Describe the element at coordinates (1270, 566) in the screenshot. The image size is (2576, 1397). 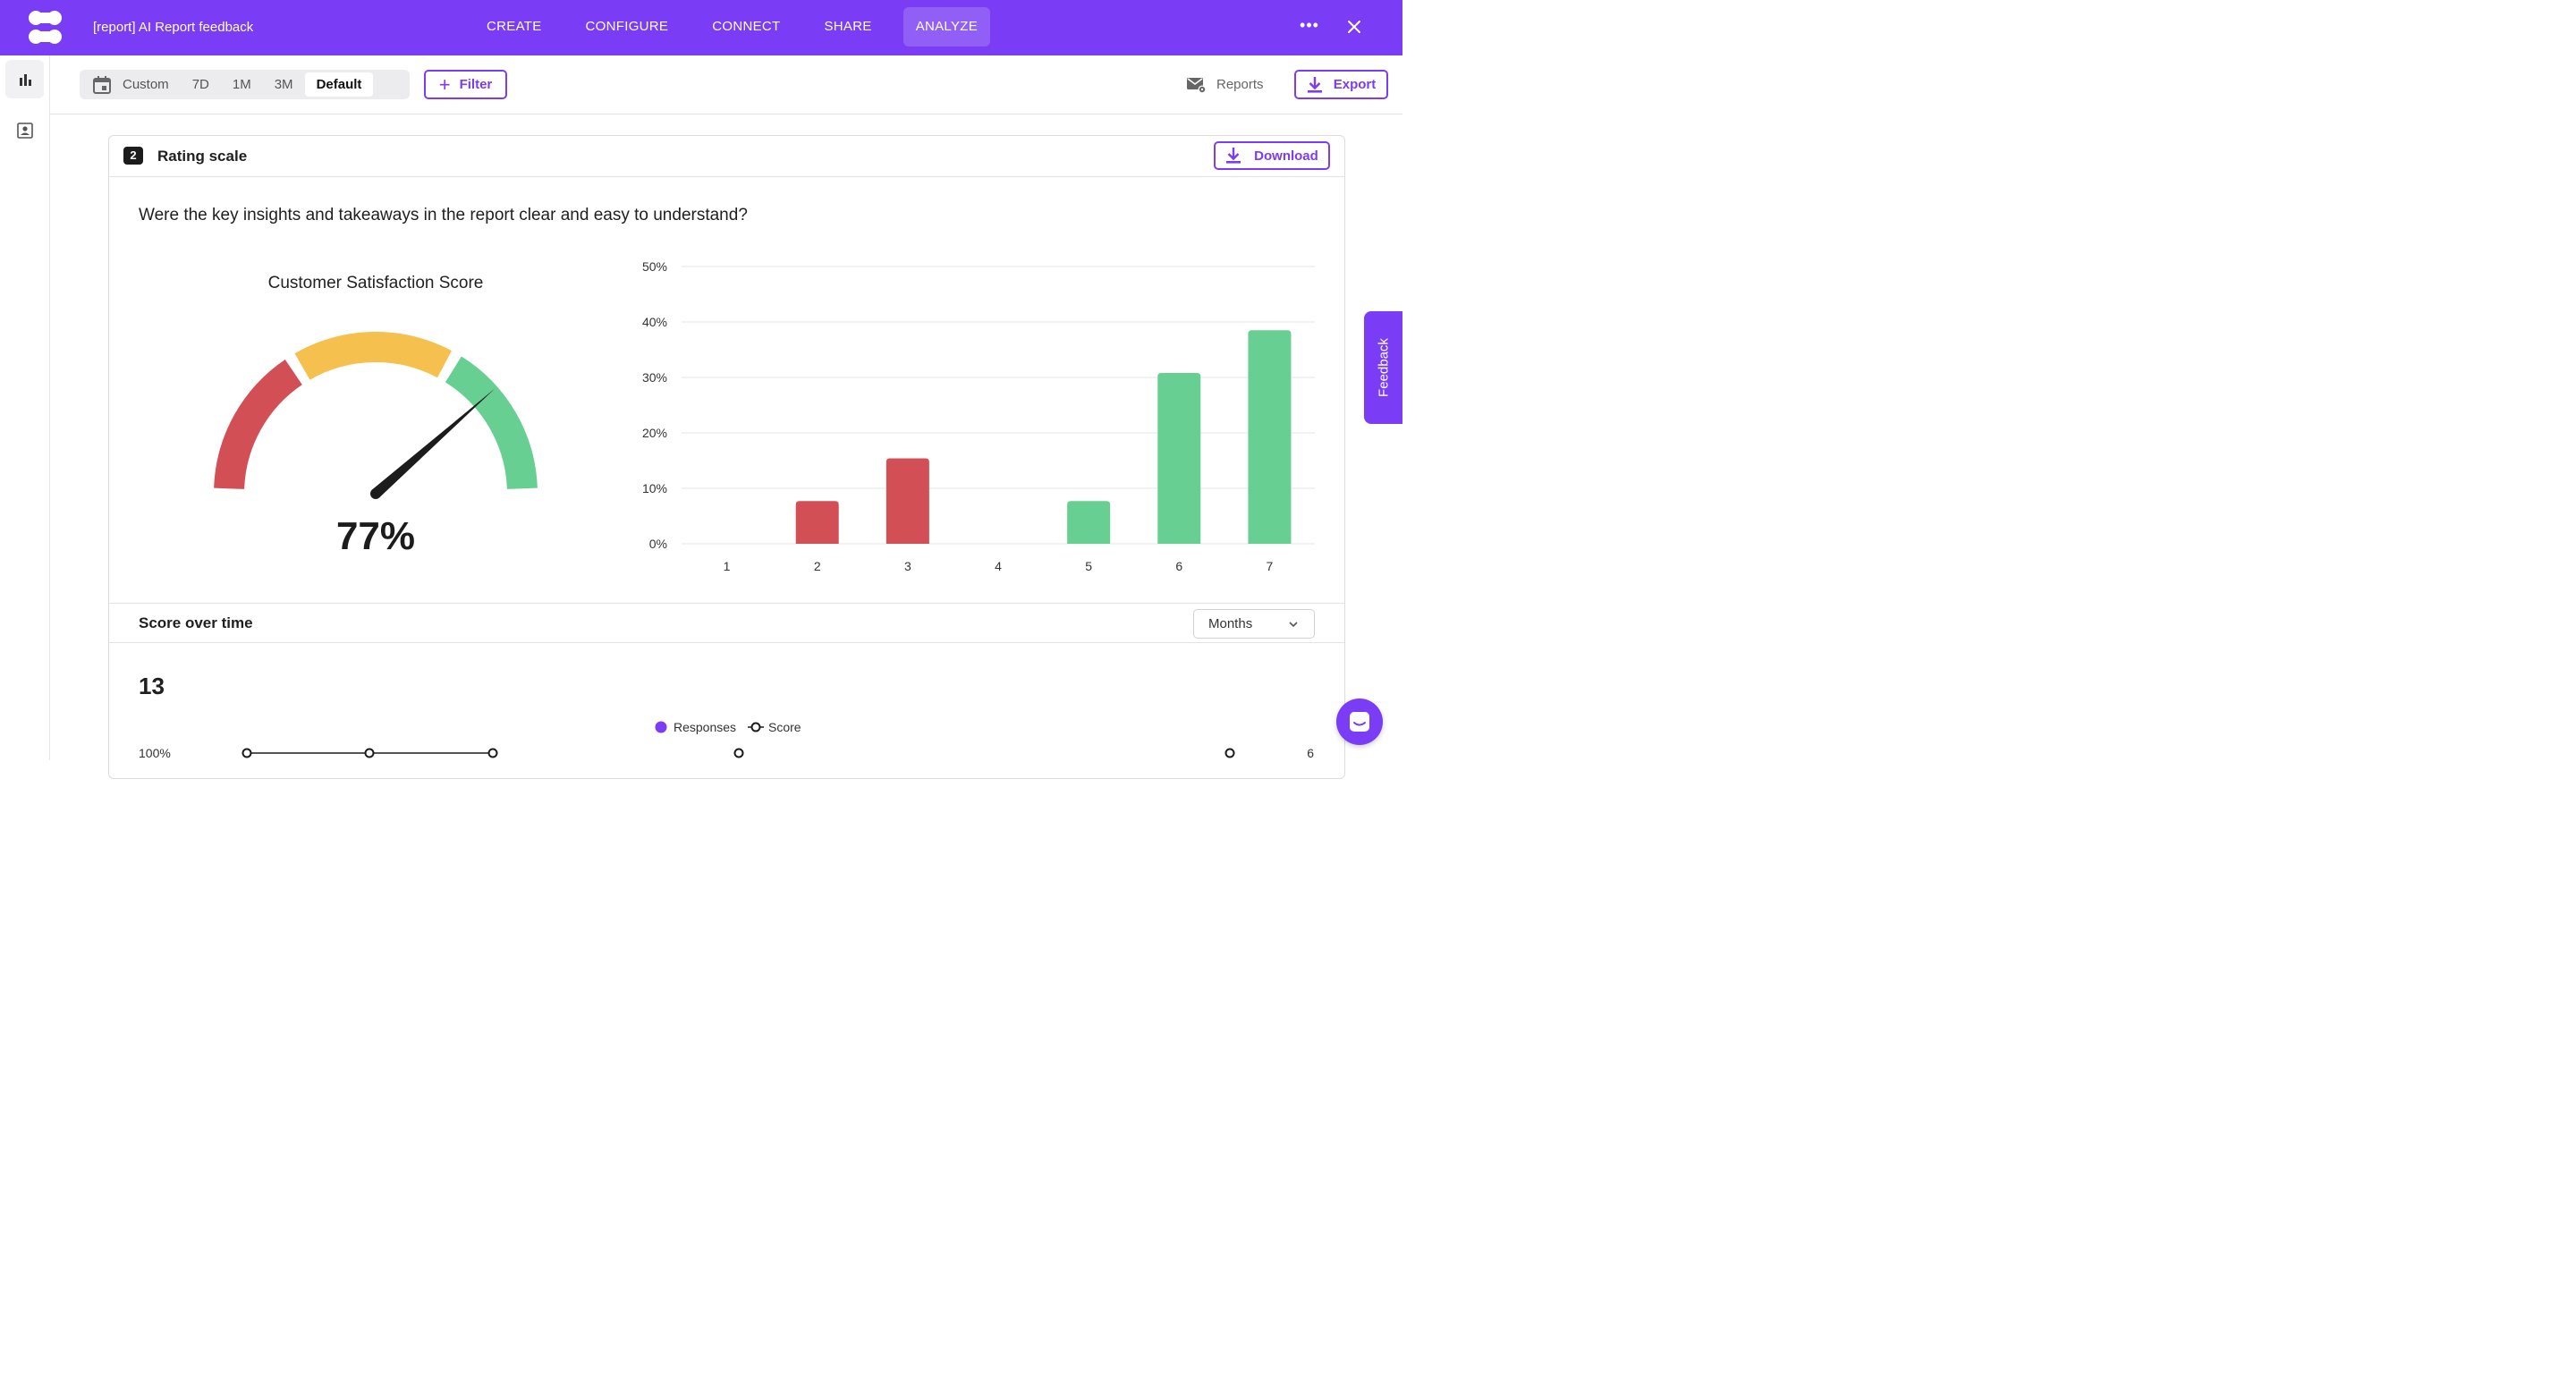
I see `x-tick-label: 7` at that location.